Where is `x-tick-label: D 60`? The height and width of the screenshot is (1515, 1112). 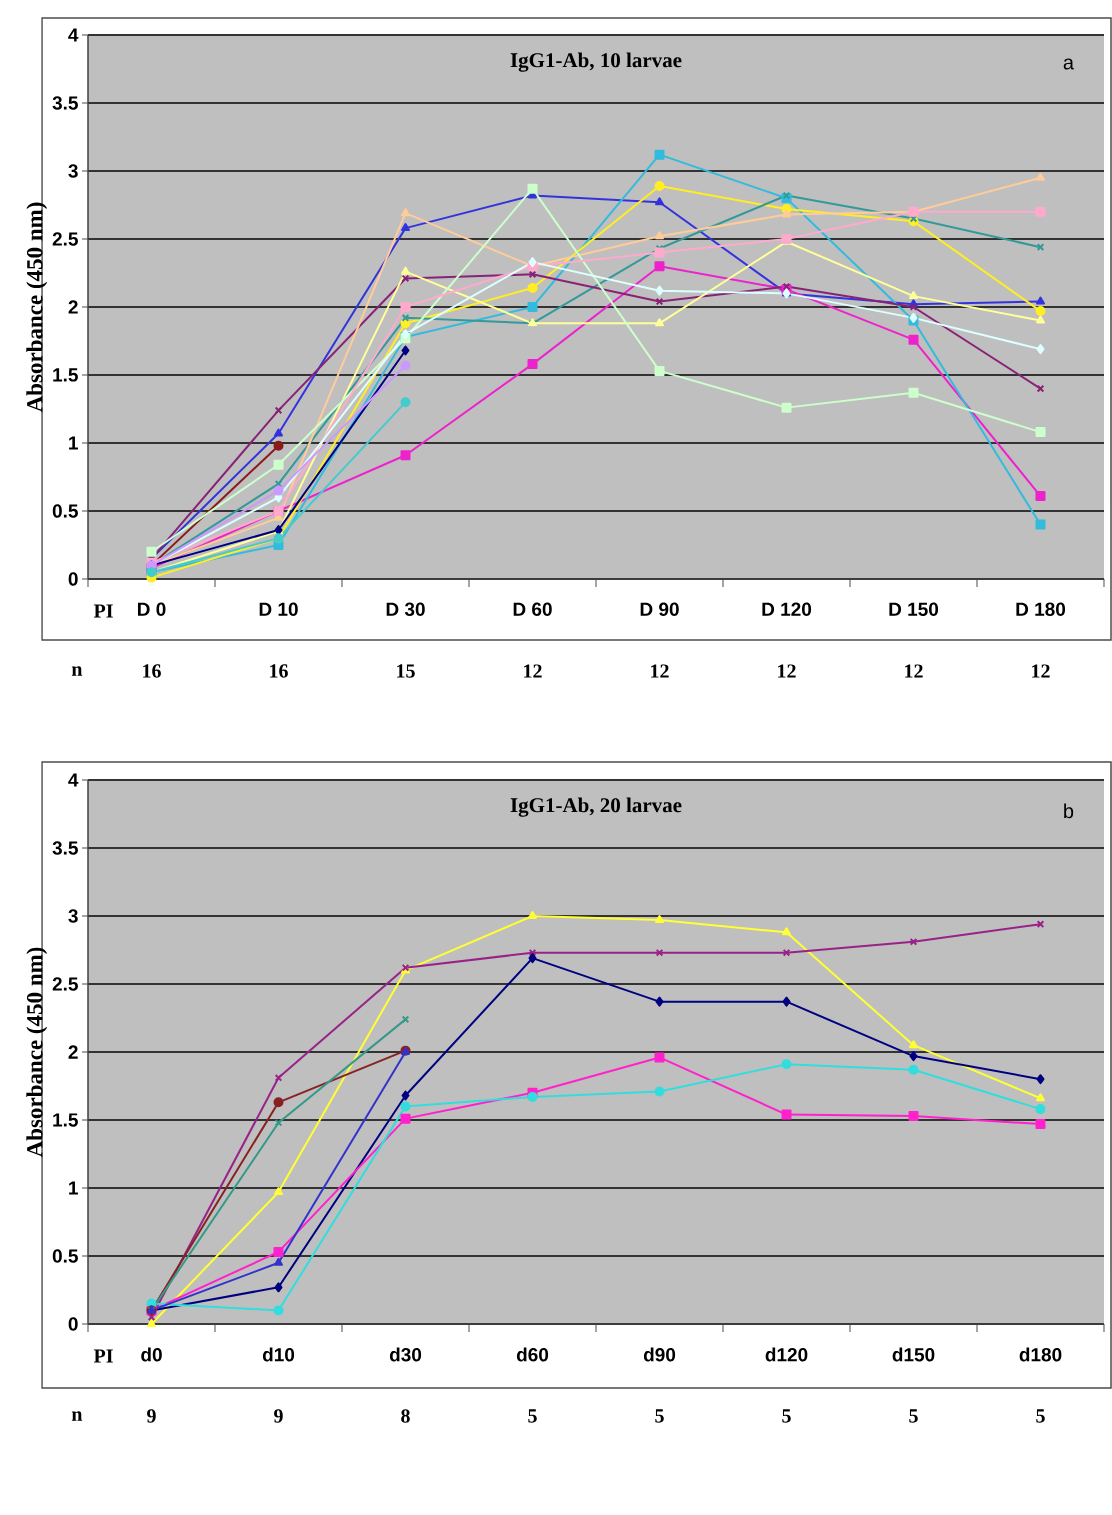
x-tick-label: D 60 is located at coordinates (532, 609).